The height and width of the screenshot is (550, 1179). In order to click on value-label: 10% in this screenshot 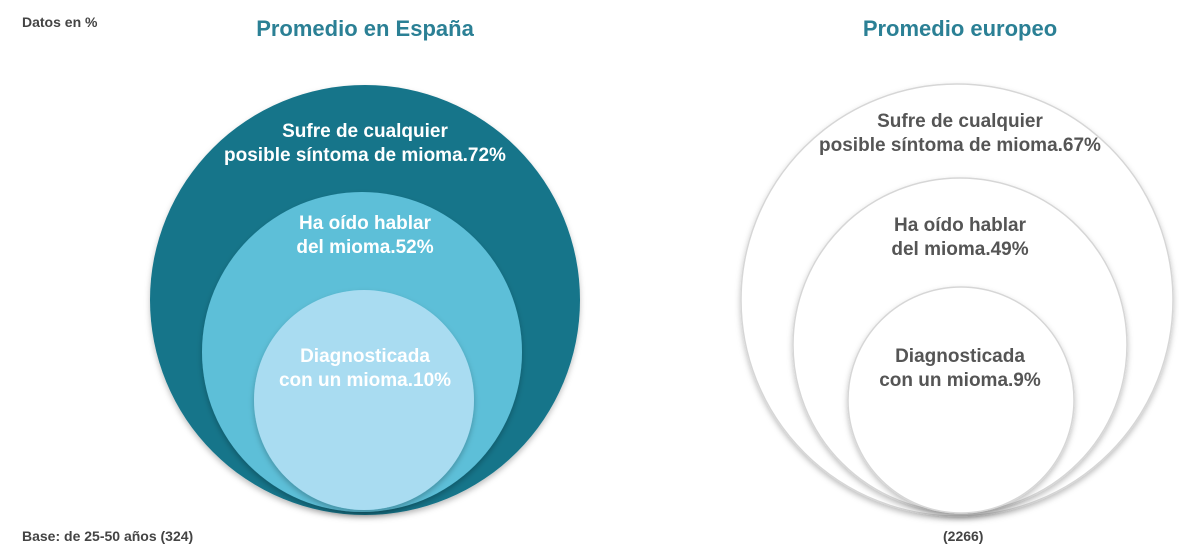, I will do `click(432, 380)`.